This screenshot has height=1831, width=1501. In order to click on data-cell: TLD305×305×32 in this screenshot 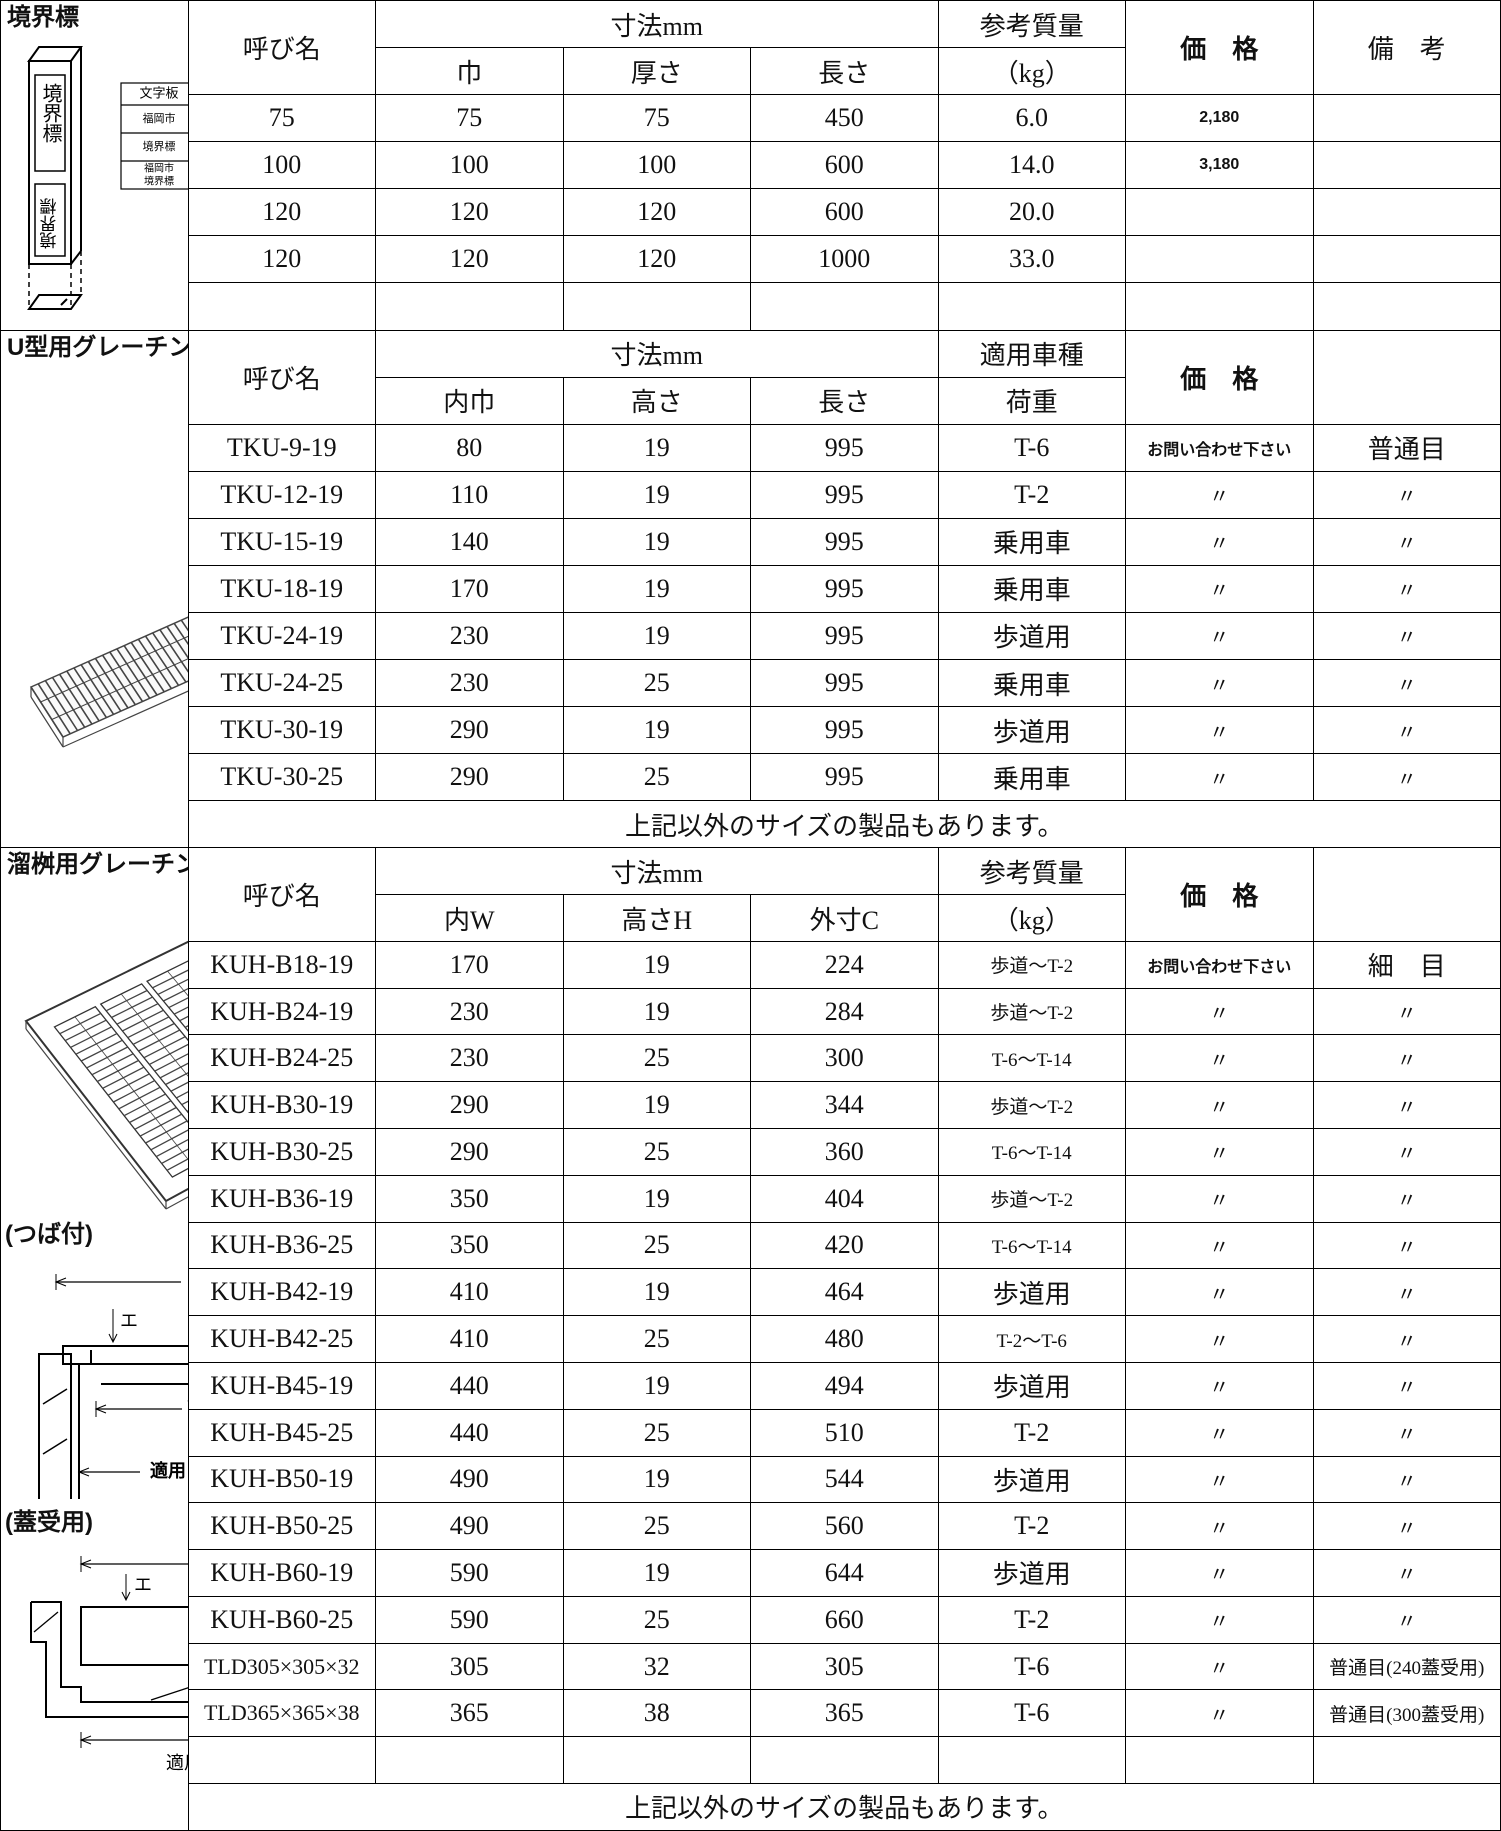, I will do `click(281, 1666)`.